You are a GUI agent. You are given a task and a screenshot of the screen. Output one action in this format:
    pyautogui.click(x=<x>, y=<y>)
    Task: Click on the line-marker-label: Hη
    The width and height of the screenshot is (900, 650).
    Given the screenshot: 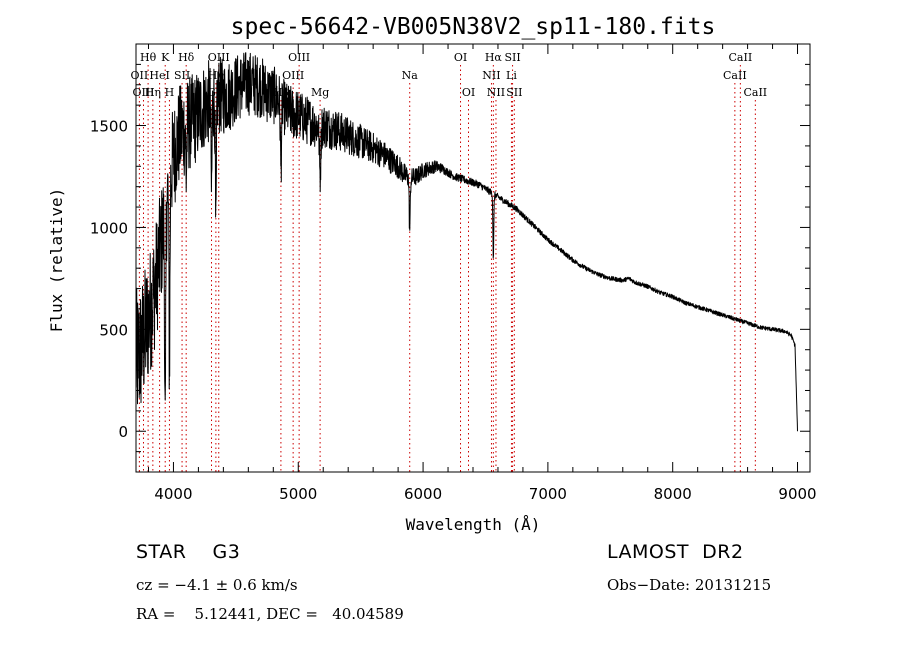 What is the action you would take?
    pyautogui.click(x=153, y=92)
    